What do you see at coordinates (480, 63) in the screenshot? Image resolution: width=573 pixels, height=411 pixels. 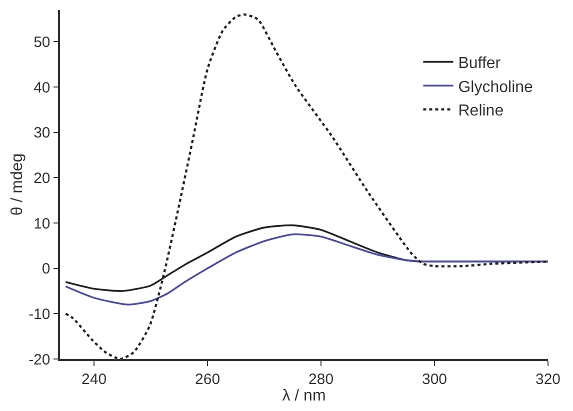 I see `legend-label: Buffer` at bounding box center [480, 63].